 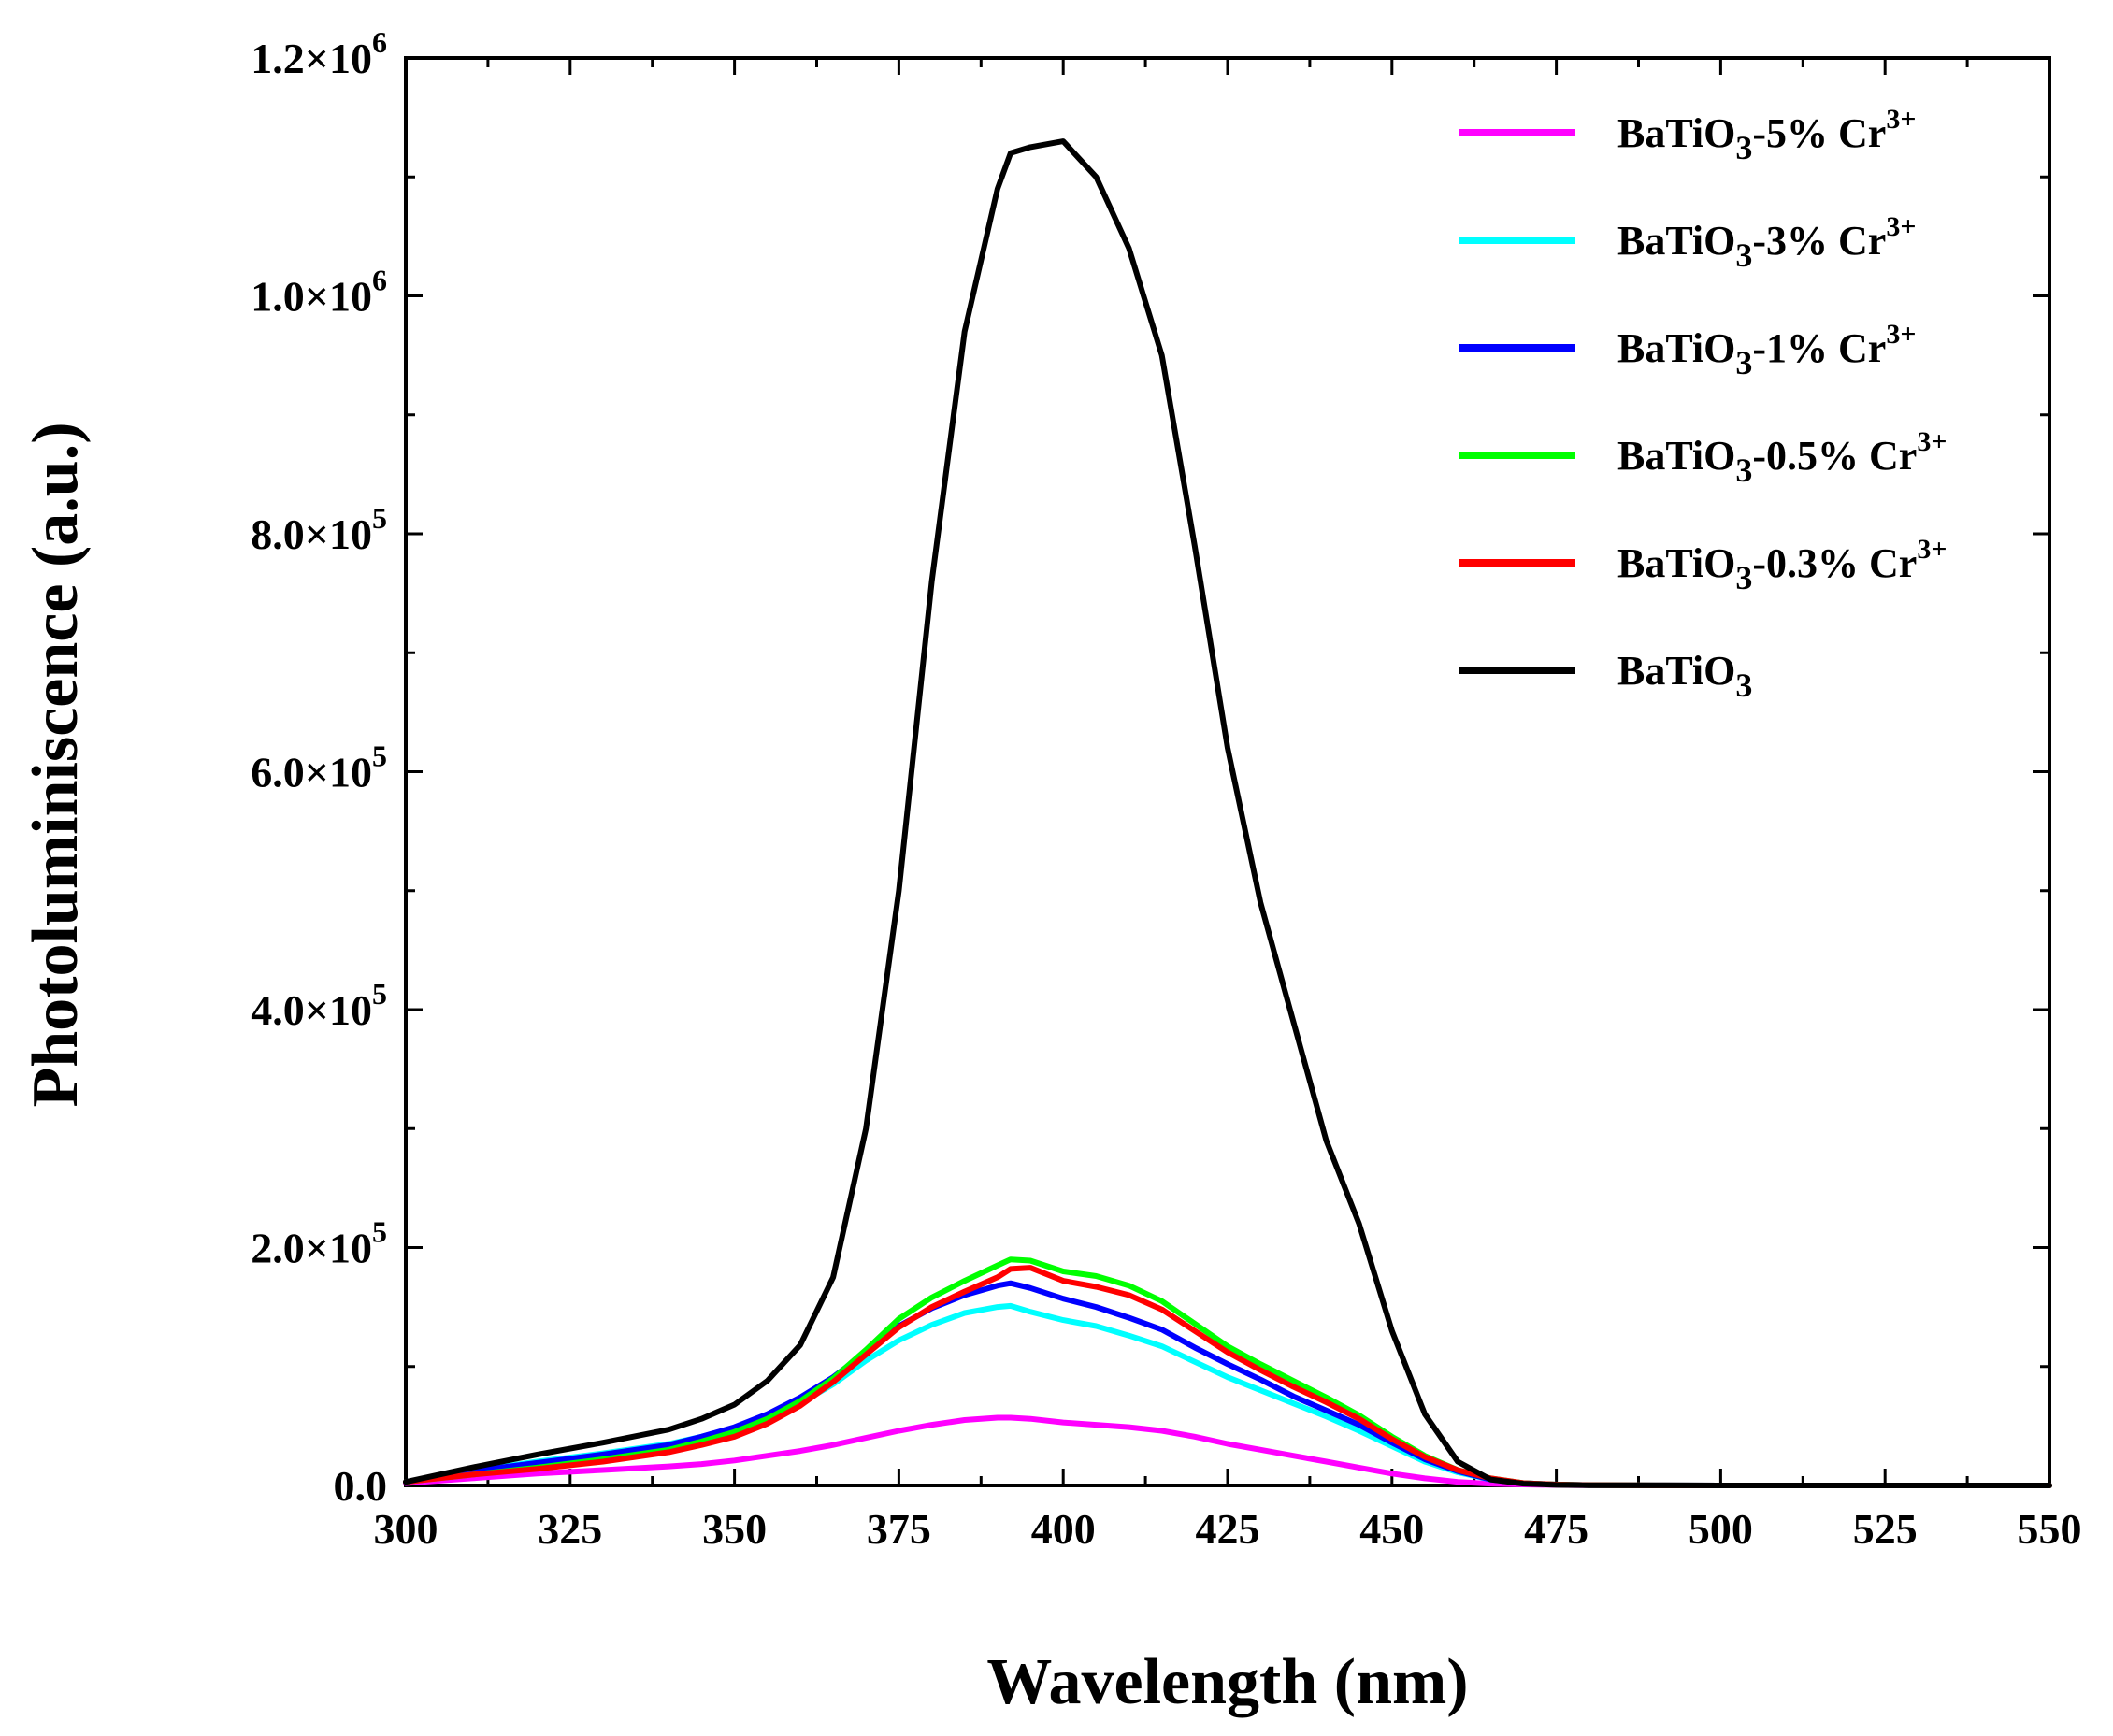 What do you see at coordinates (734, 1529) in the screenshot?
I see `x-tick-label: 350` at bounding box center [734, 1529].